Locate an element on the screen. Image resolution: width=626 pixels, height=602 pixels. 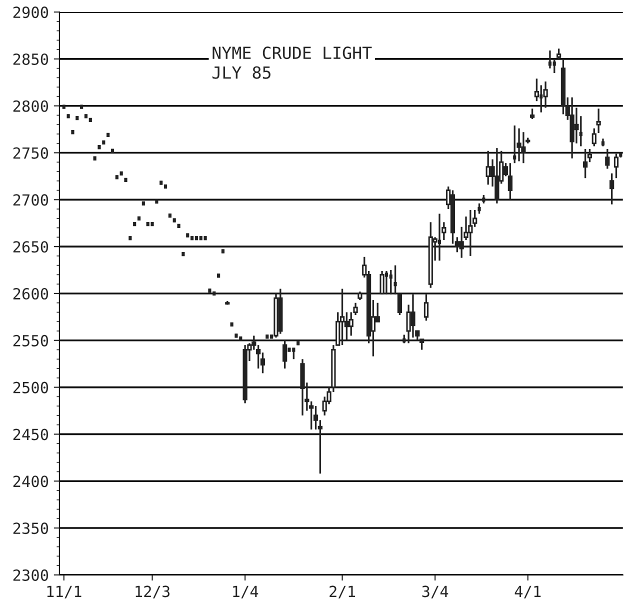
y-tick-label: 2450 is located at coordinates (30, 434).